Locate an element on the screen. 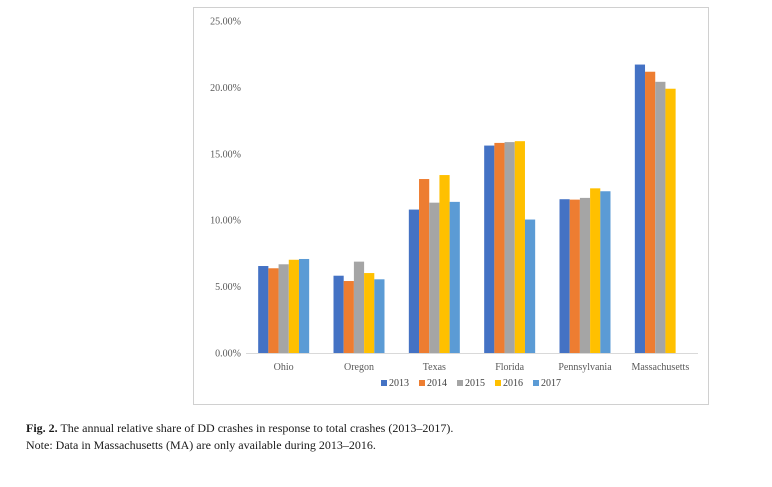 Image resolution: width=772 pixels, height=487 pixels. legend-label: 2014 is located at coordinates (437, 383).